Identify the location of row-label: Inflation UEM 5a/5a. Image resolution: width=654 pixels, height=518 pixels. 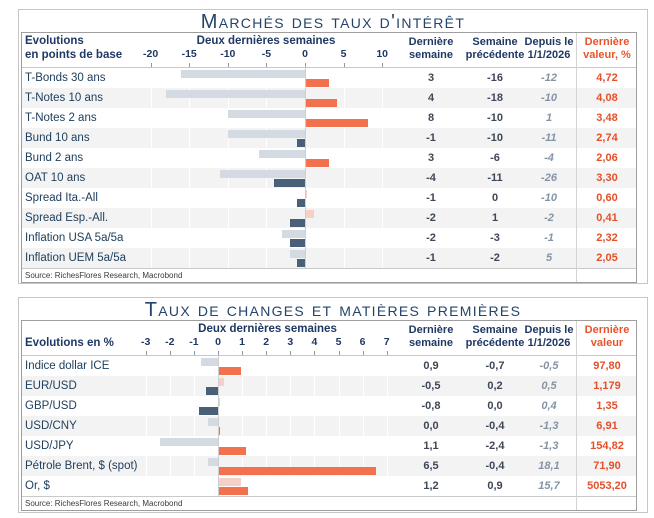
(76, 258).